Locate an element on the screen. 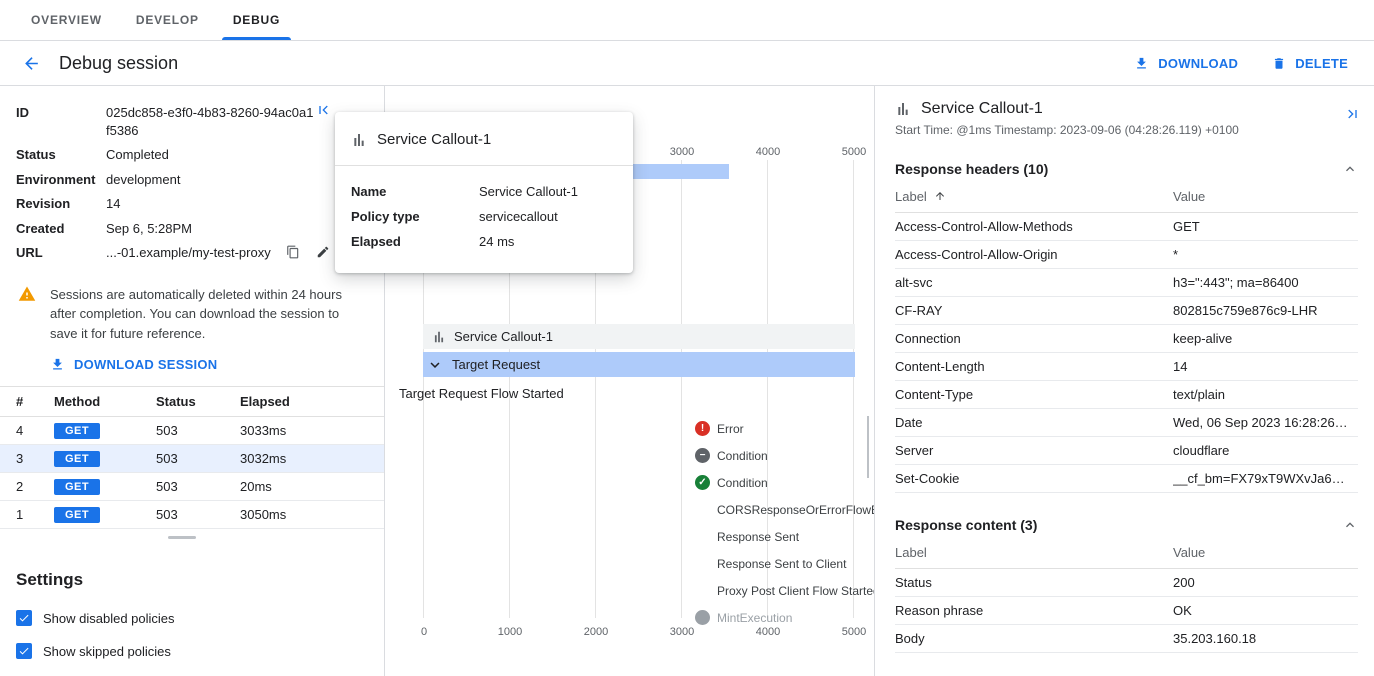 The height and width of the screenshot is (676, 1374). back-arrow-icon is located at coordinates (31, 63).